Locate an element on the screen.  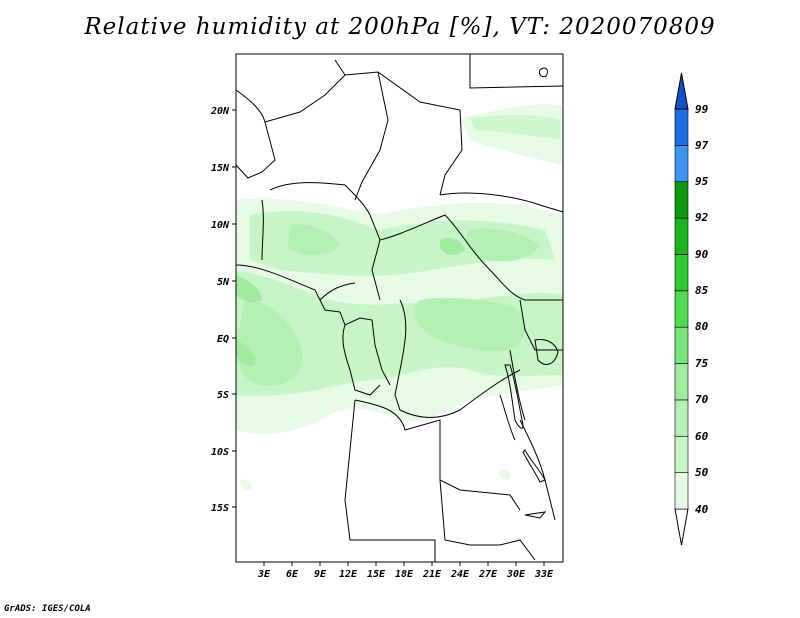
lon-label: 3E is located at coordinates (264, 574).